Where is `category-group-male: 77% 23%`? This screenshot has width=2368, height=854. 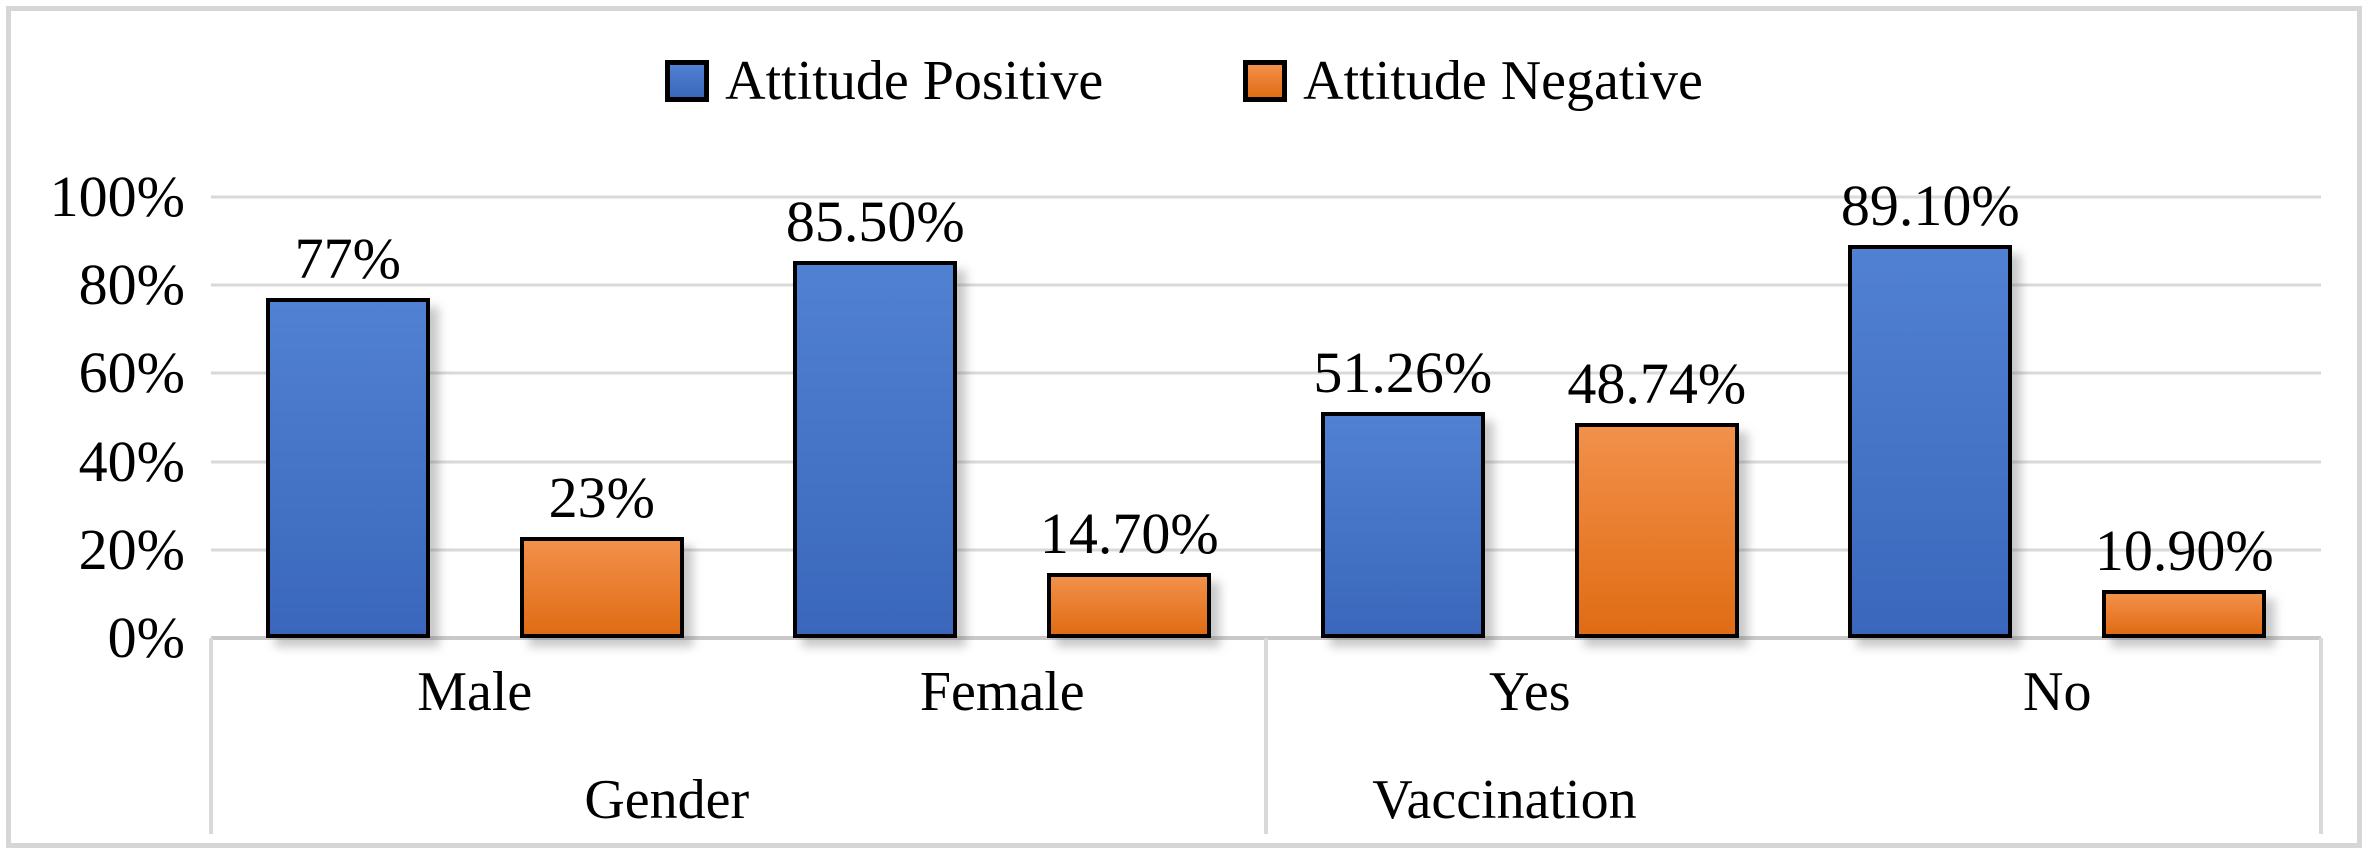
category-group-male: 77% 23% is located at coordinates (475, 417).